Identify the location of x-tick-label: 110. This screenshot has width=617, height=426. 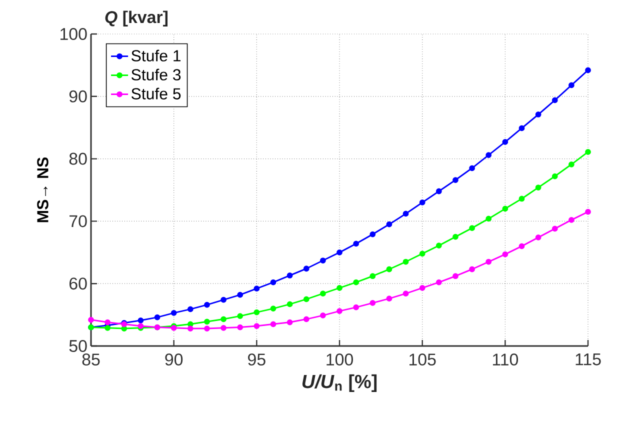
(505, 360).